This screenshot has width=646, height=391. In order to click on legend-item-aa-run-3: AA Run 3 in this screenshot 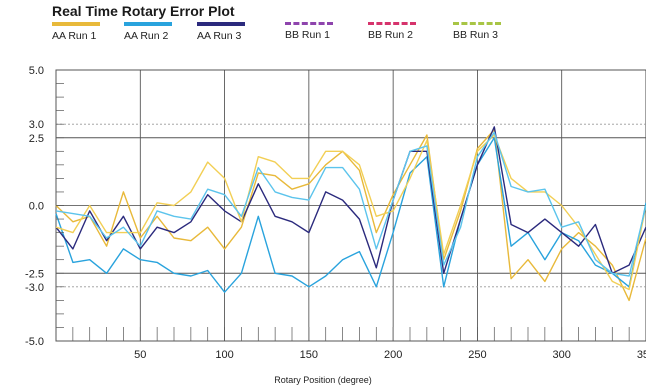, I will do `click(237, 32)`.